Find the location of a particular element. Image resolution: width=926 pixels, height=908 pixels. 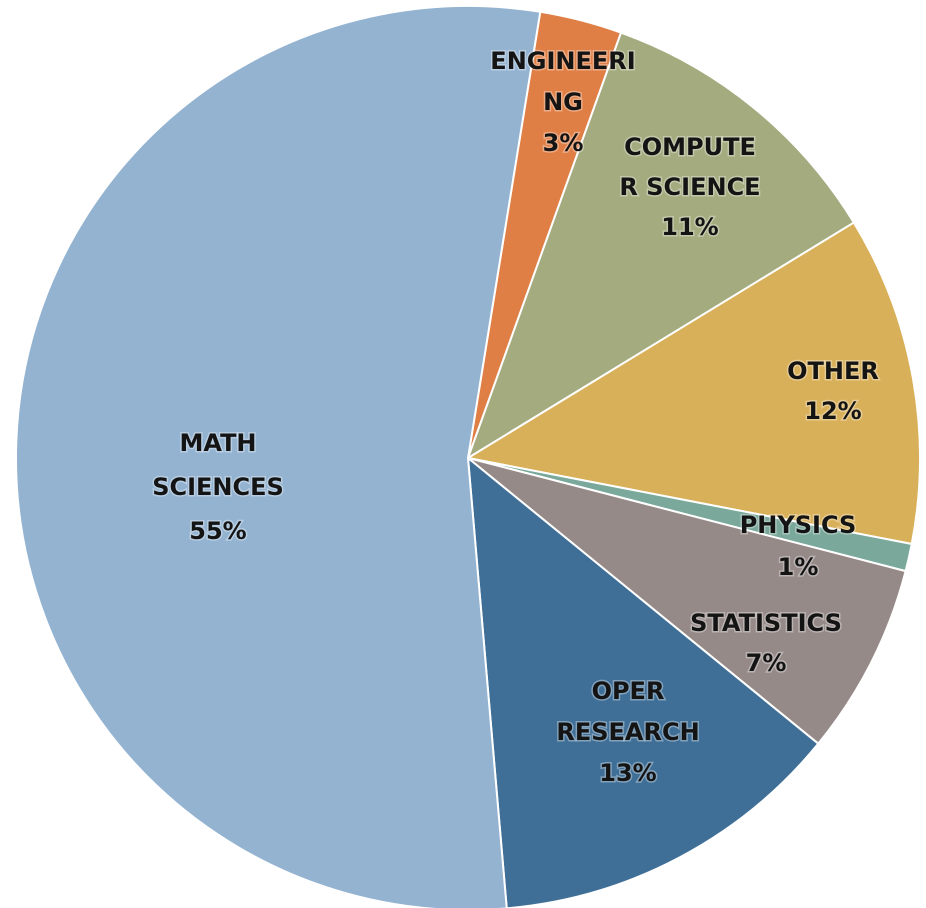

slice-label: NG is located at coordinates (563, 102).